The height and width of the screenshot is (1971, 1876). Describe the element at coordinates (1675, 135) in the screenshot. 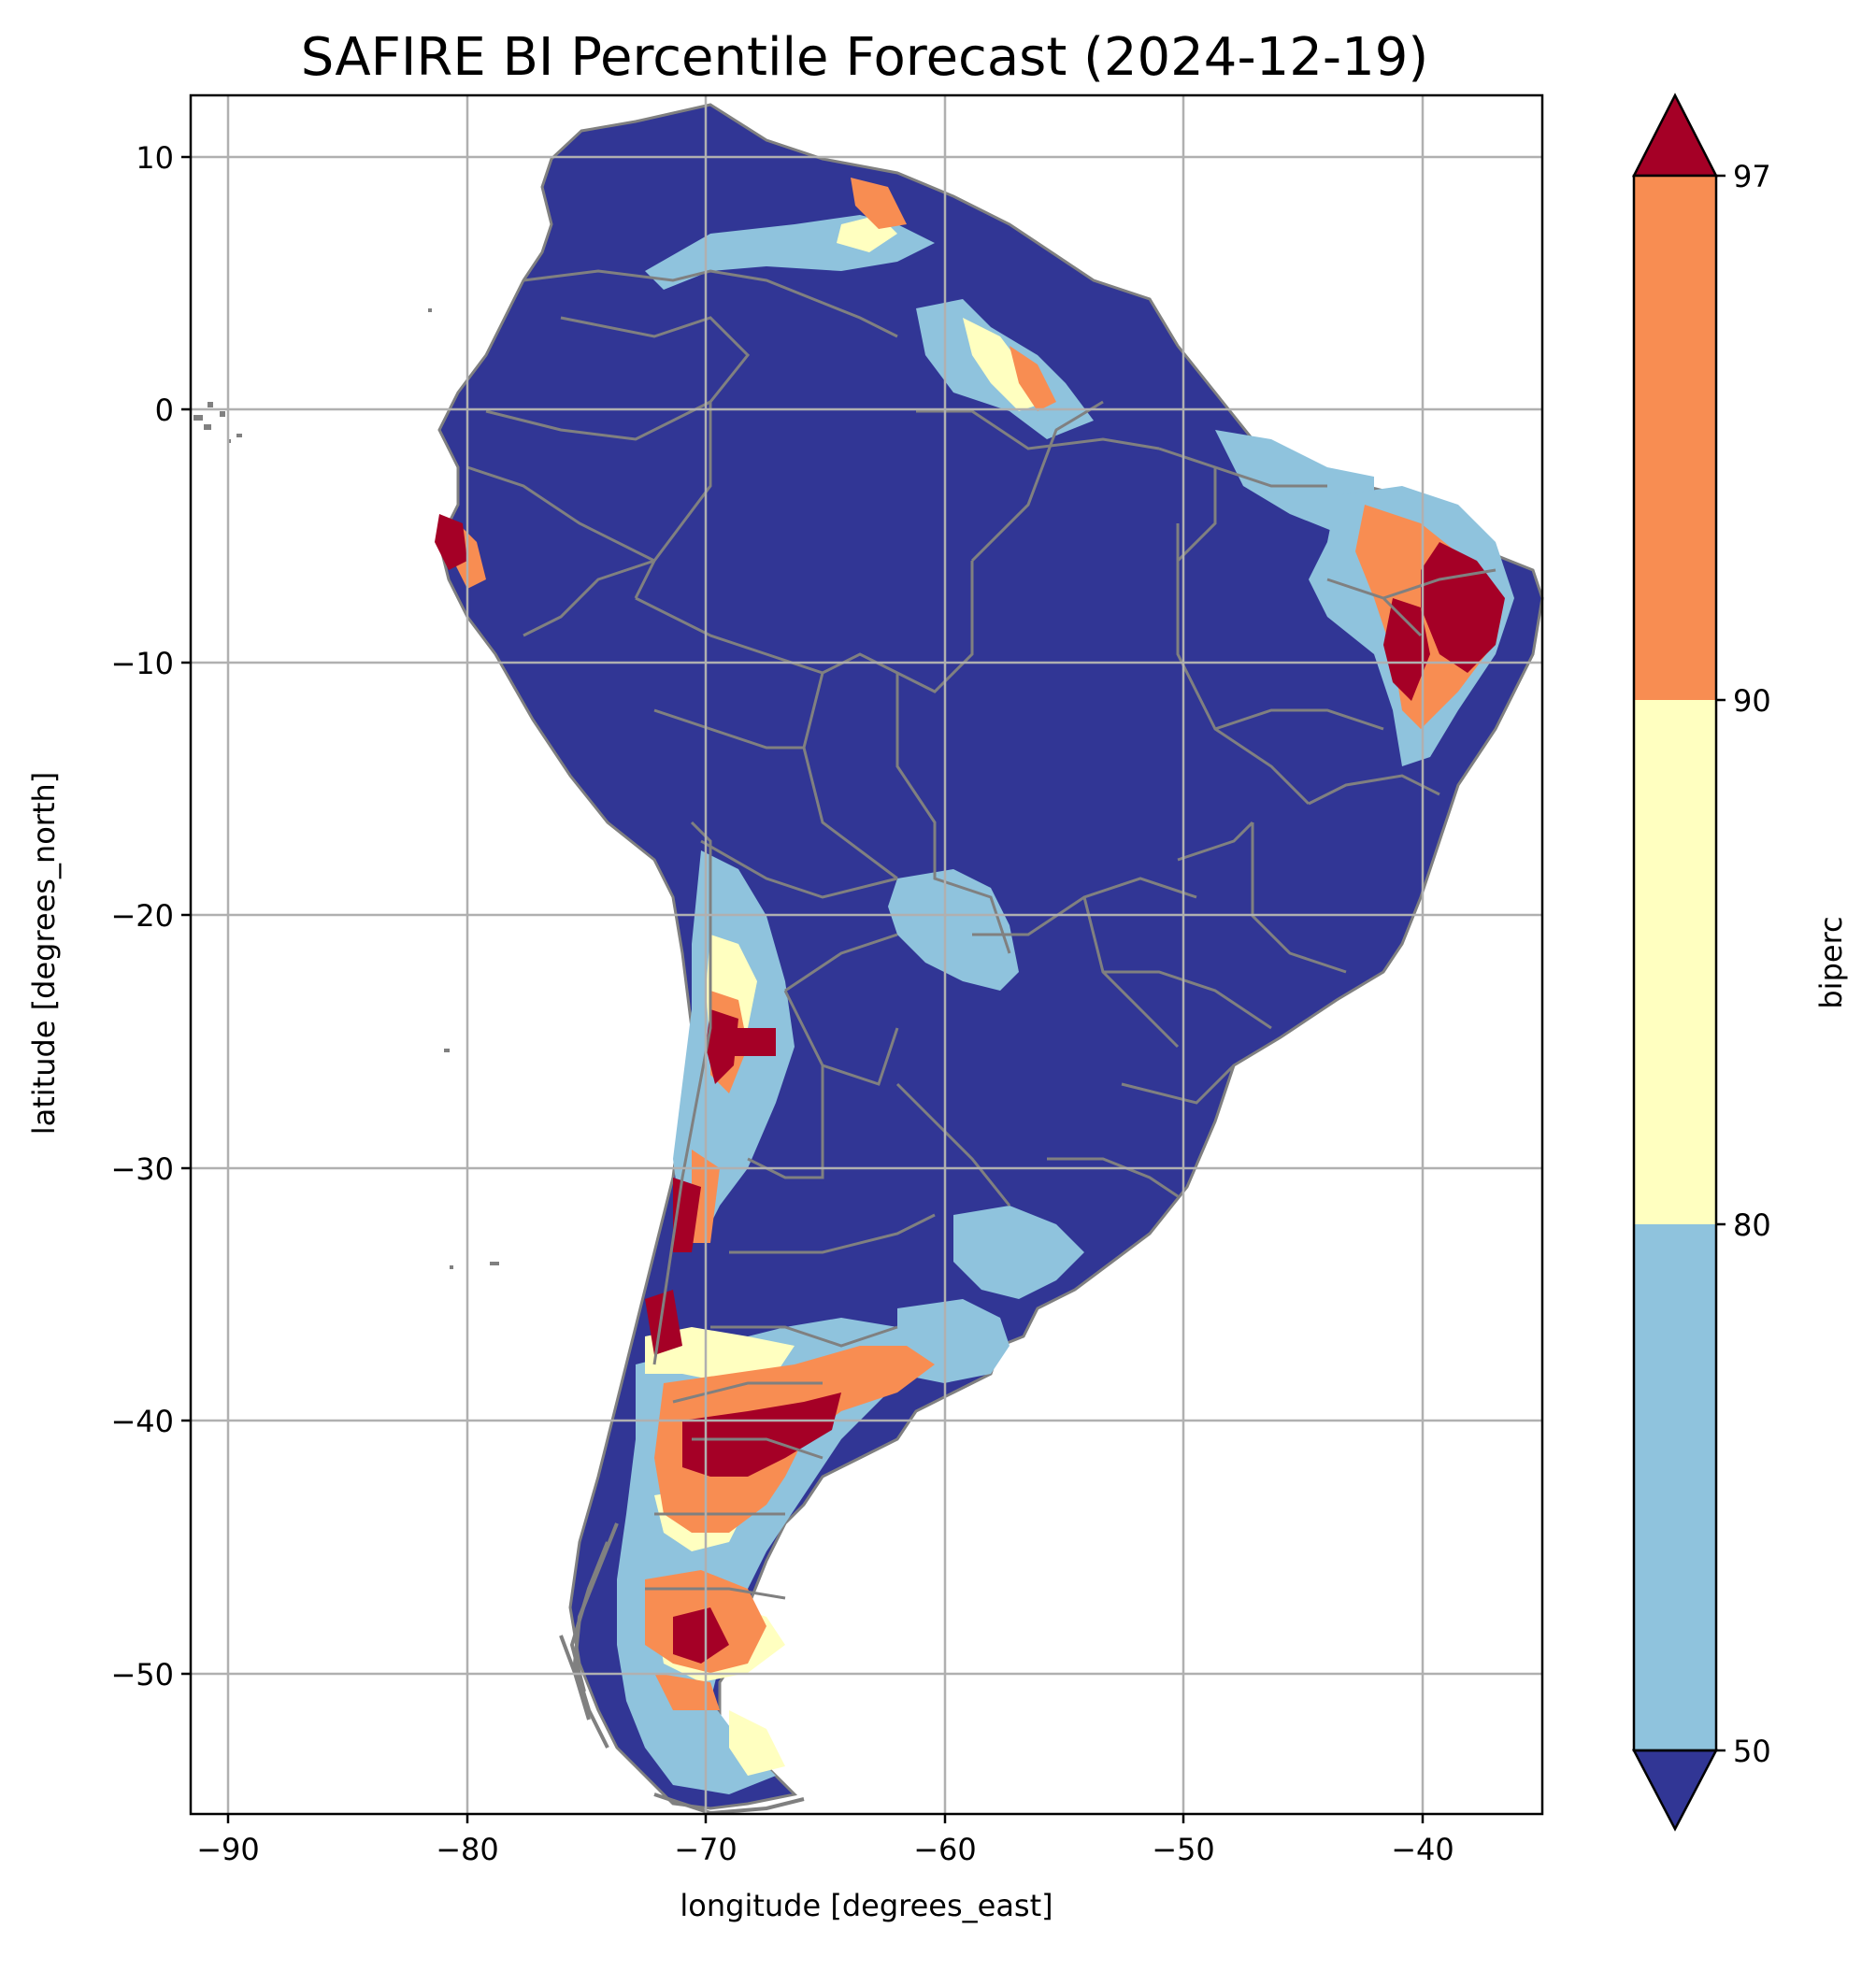

I see `colorbar-extend-top` at that location.